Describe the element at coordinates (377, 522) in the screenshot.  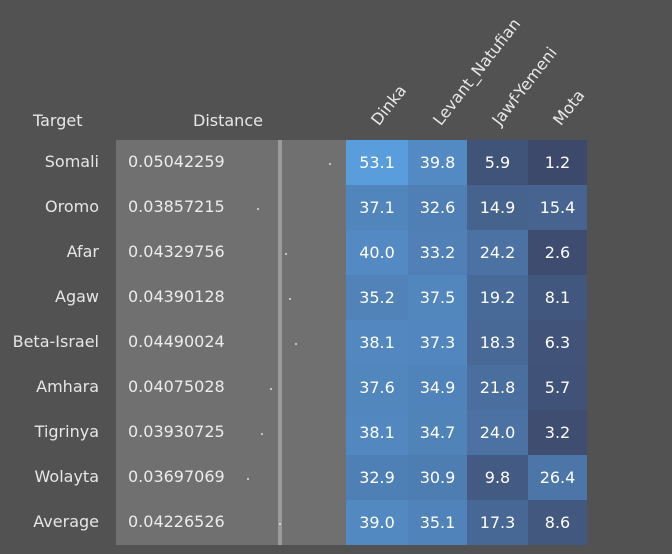
I see `cell-average-dinka: 39.0` at that location.